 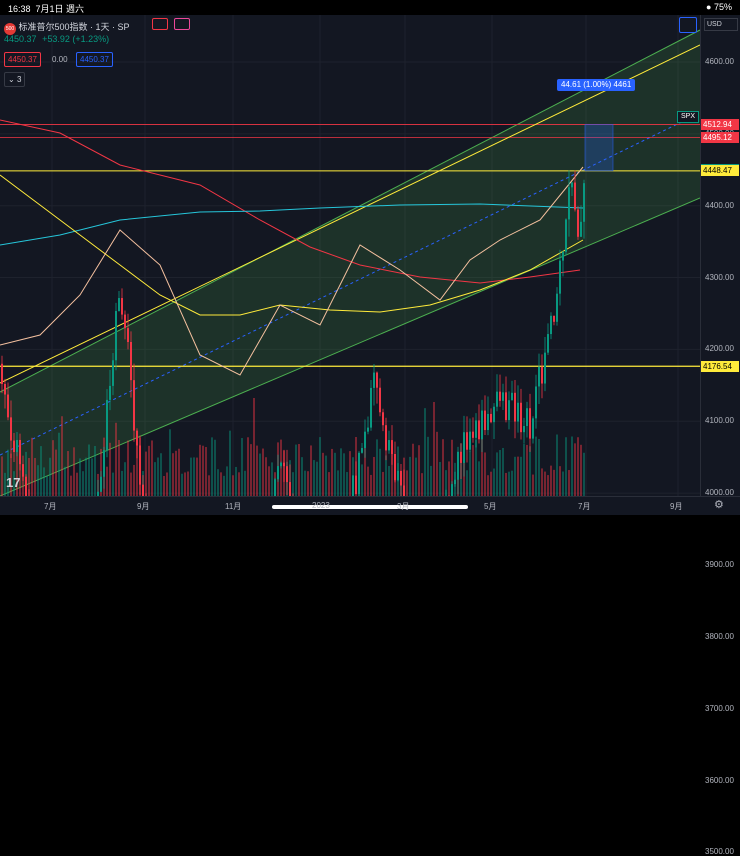 What do you see at coordinates (97, 26) in the screenshot?
I see `symbol-header: 500 标准普尔500指数 · 1天 · SP` at bounding box center [97, 26].